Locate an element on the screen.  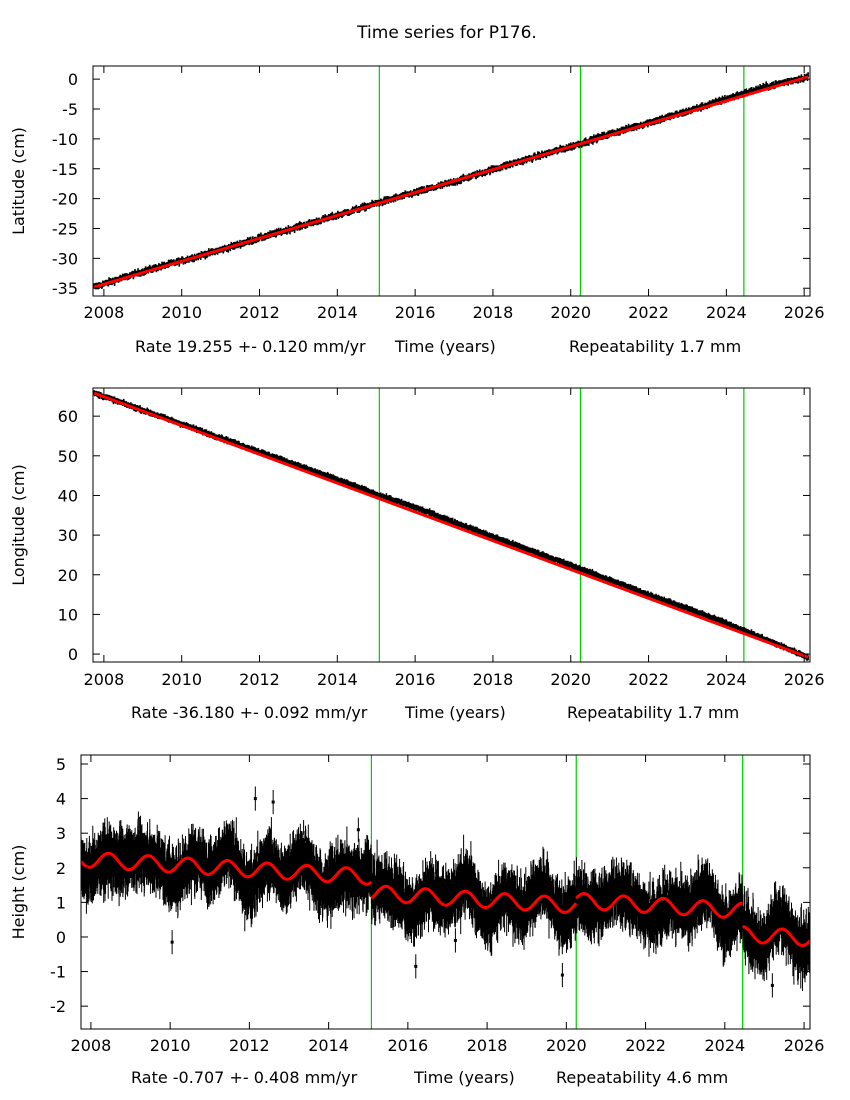
y-tick-label: 4 is located at coordinates (61, 799).